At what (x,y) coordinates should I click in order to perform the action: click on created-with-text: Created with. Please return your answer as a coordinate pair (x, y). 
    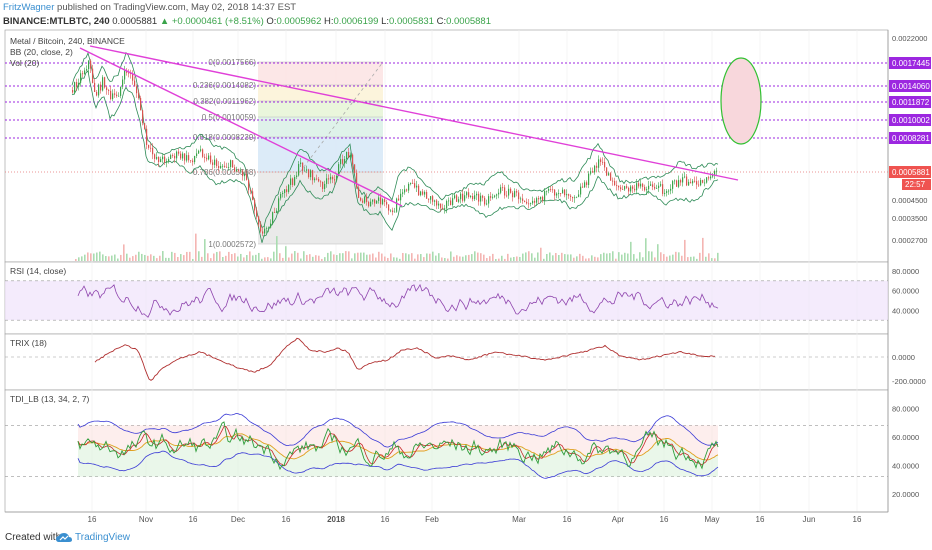
    Looking at the image, I should click on (33, 537).